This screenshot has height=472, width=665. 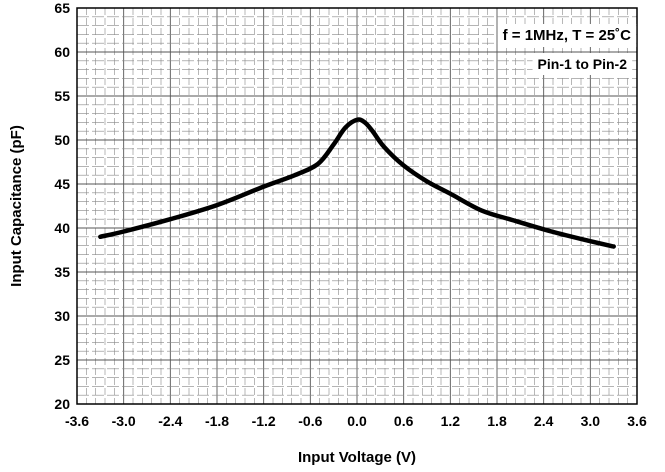 I want to click on x-tick-label: 0.0, so click(x=357, y=421).